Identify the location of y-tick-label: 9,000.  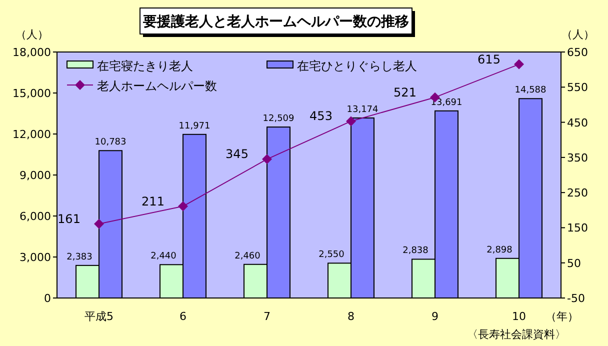
(35, 175).